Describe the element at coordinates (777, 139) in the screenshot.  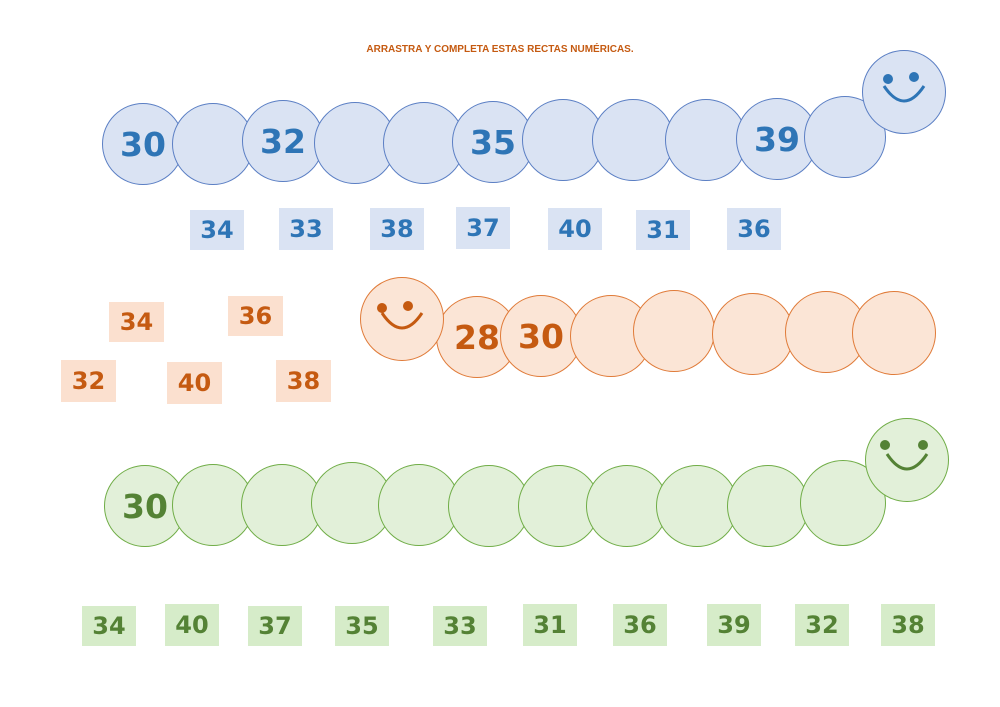
I see `slot-number: 39` at that location.